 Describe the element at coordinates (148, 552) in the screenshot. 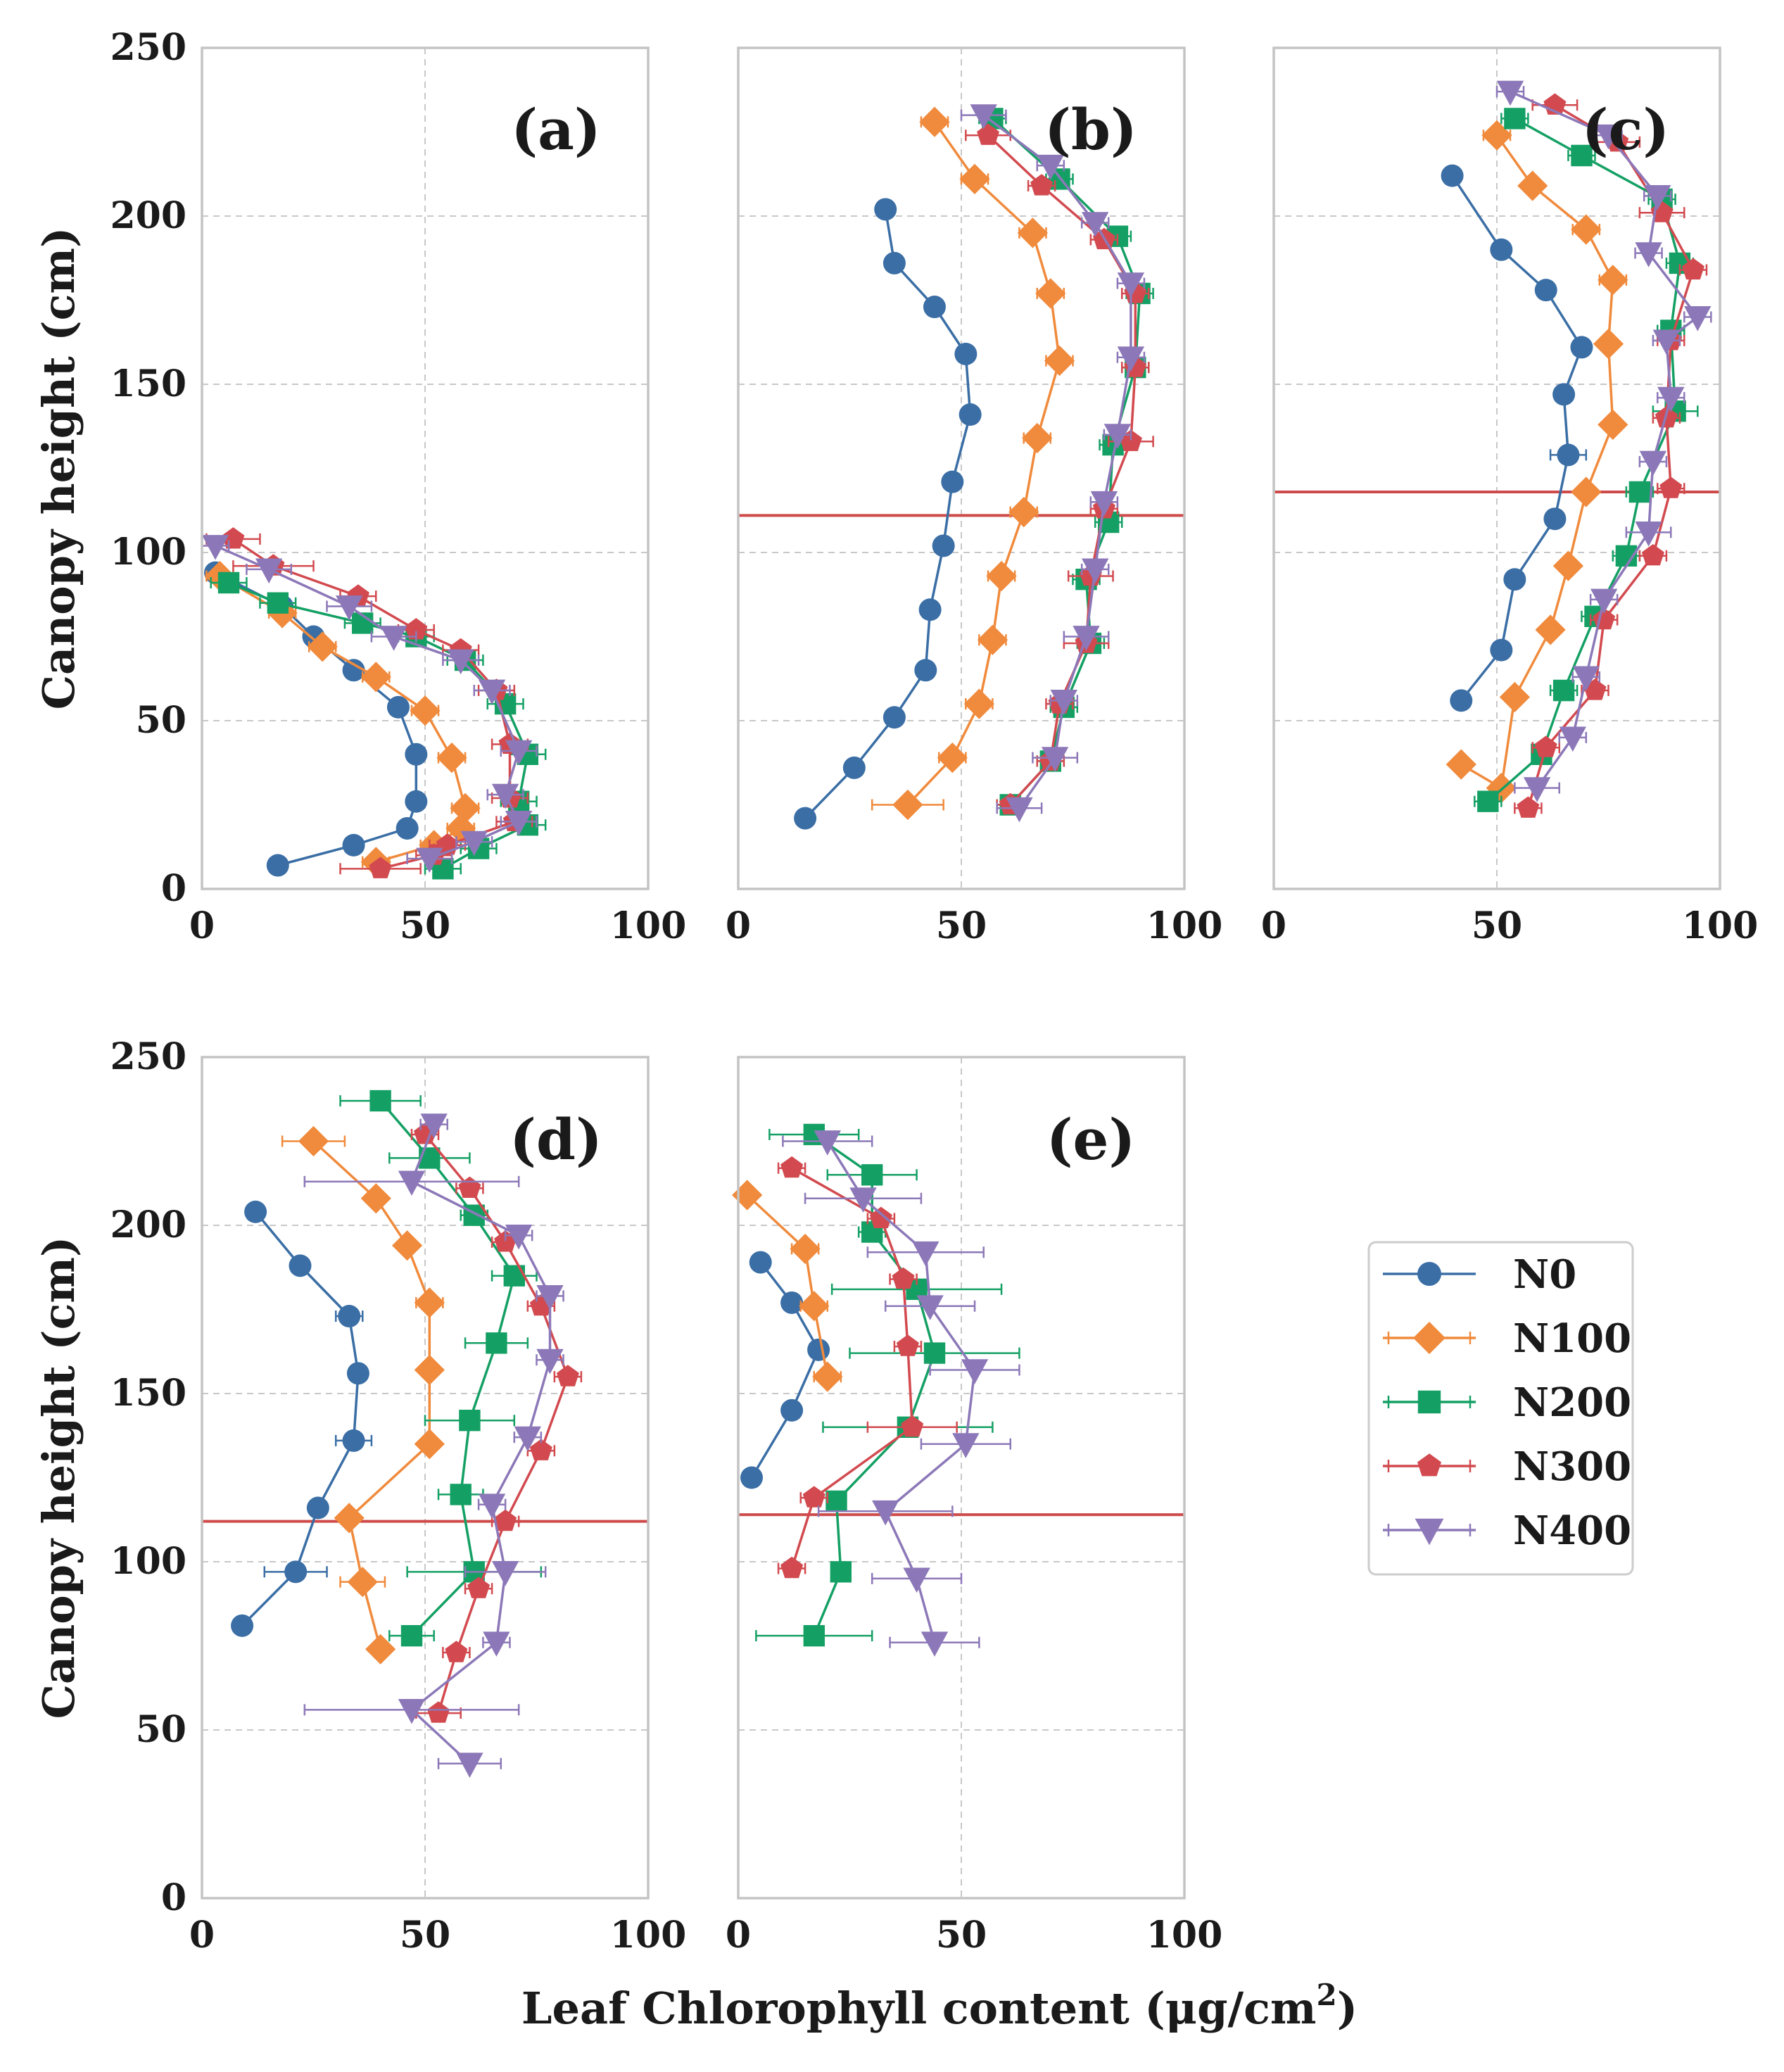

I see `y-tick-label: 100` at that location.